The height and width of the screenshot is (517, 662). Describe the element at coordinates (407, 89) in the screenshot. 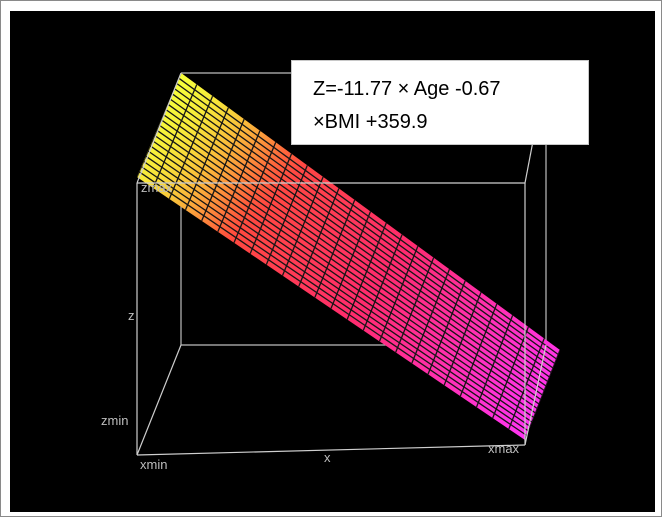

I see `equation-line-1: Z=-11.77 × Age -0.67` at that location.